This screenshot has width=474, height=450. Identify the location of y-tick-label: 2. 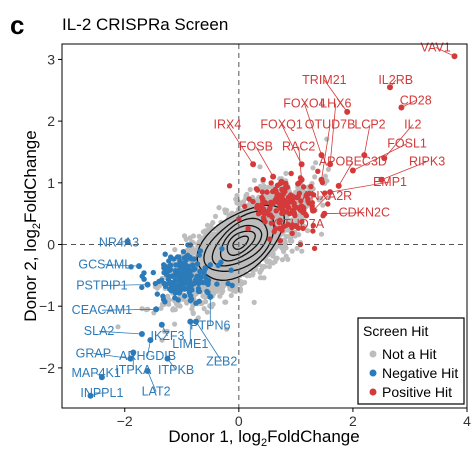
(51, 121).